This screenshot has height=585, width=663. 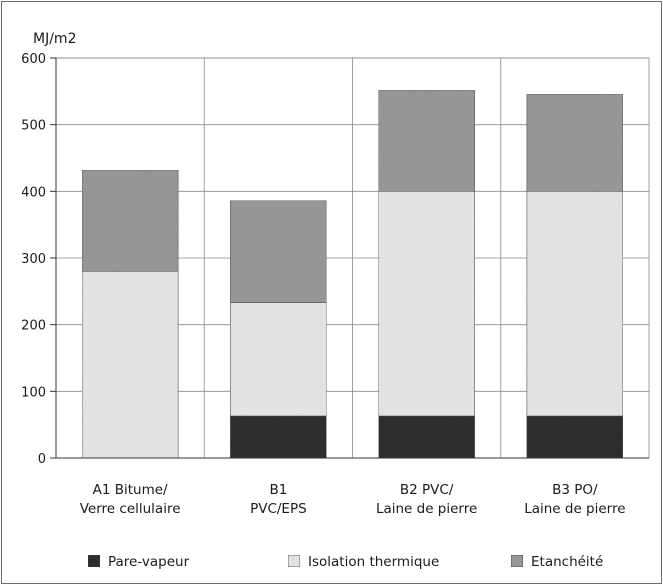 What do you see at coordinates (33, 392) in the screenshot?
I see `y-tick-label: 100` at bounding box center [33, 392].